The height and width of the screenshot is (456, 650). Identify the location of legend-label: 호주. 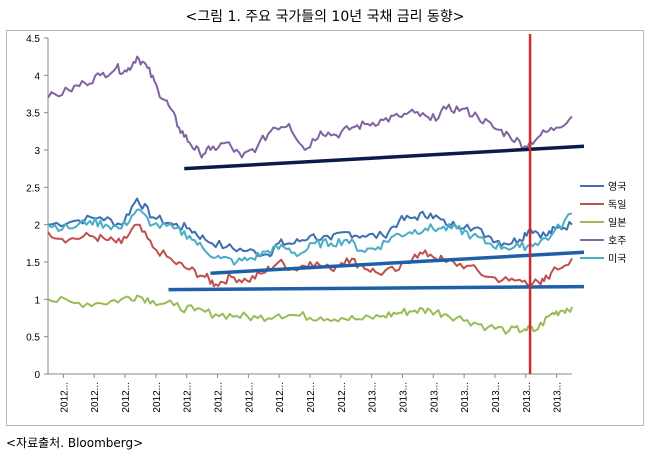
(617, 241).